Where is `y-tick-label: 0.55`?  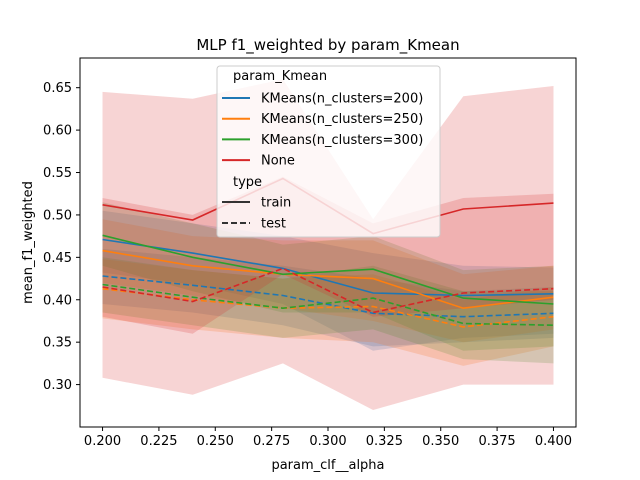
y-tick-label: 0.55 is located at coordinates (57, 173).